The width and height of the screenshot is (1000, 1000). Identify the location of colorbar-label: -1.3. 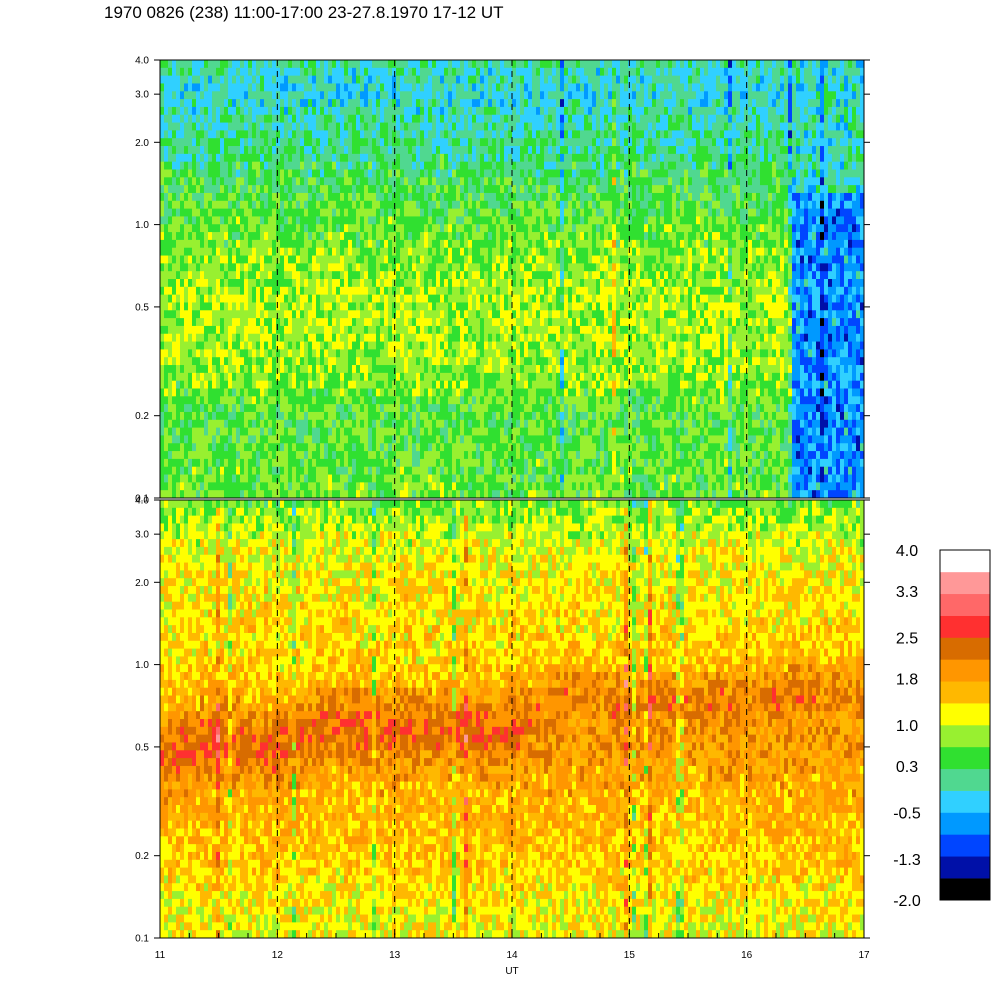
(907, 860).